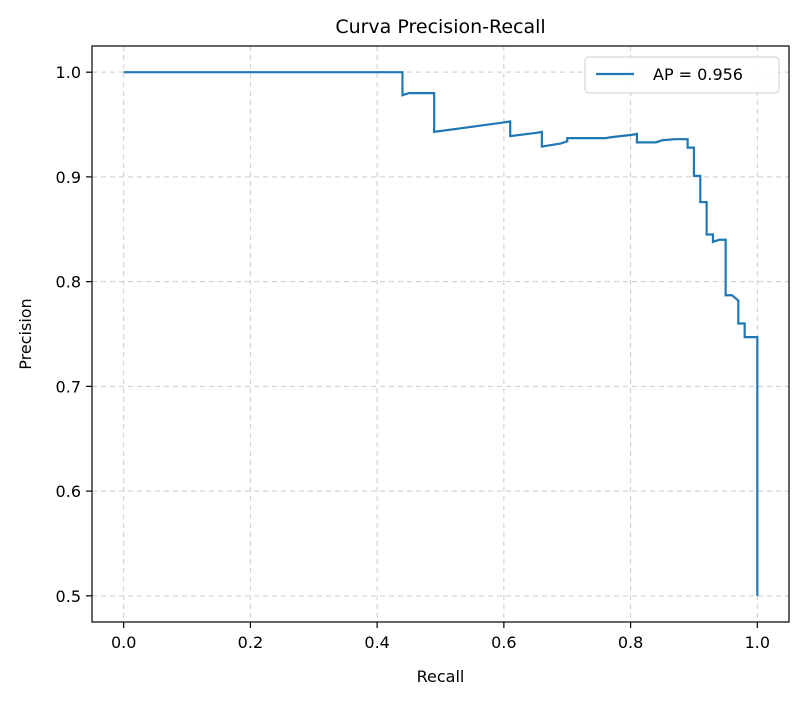 Image resolution: width=803 pixels, height=701 pixels. I want to click on x-tick-label: 0.2, so click(250, 642).